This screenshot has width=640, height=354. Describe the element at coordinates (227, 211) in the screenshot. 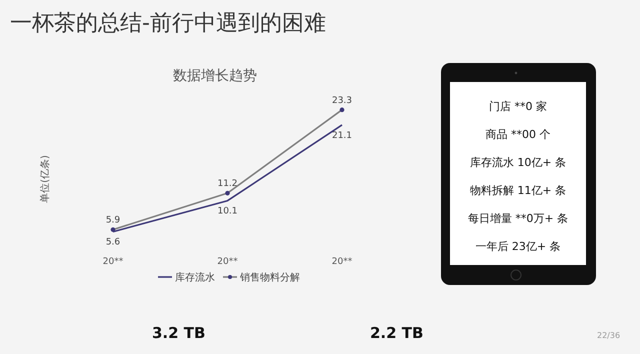

I see `data-label: 10.1` at that location.